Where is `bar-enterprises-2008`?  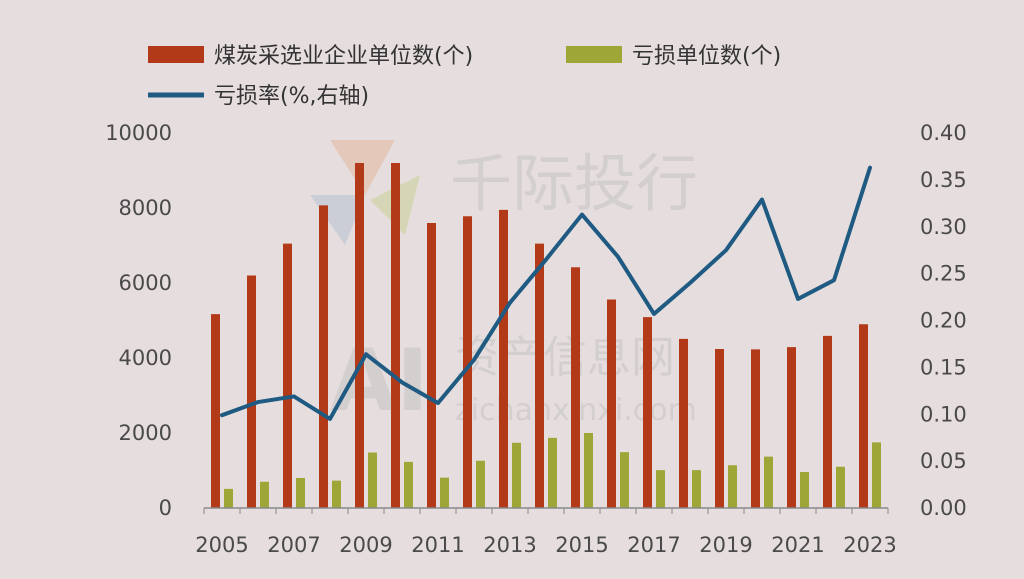 bar-enterprises-2008 is located at coordinates (323, 356).